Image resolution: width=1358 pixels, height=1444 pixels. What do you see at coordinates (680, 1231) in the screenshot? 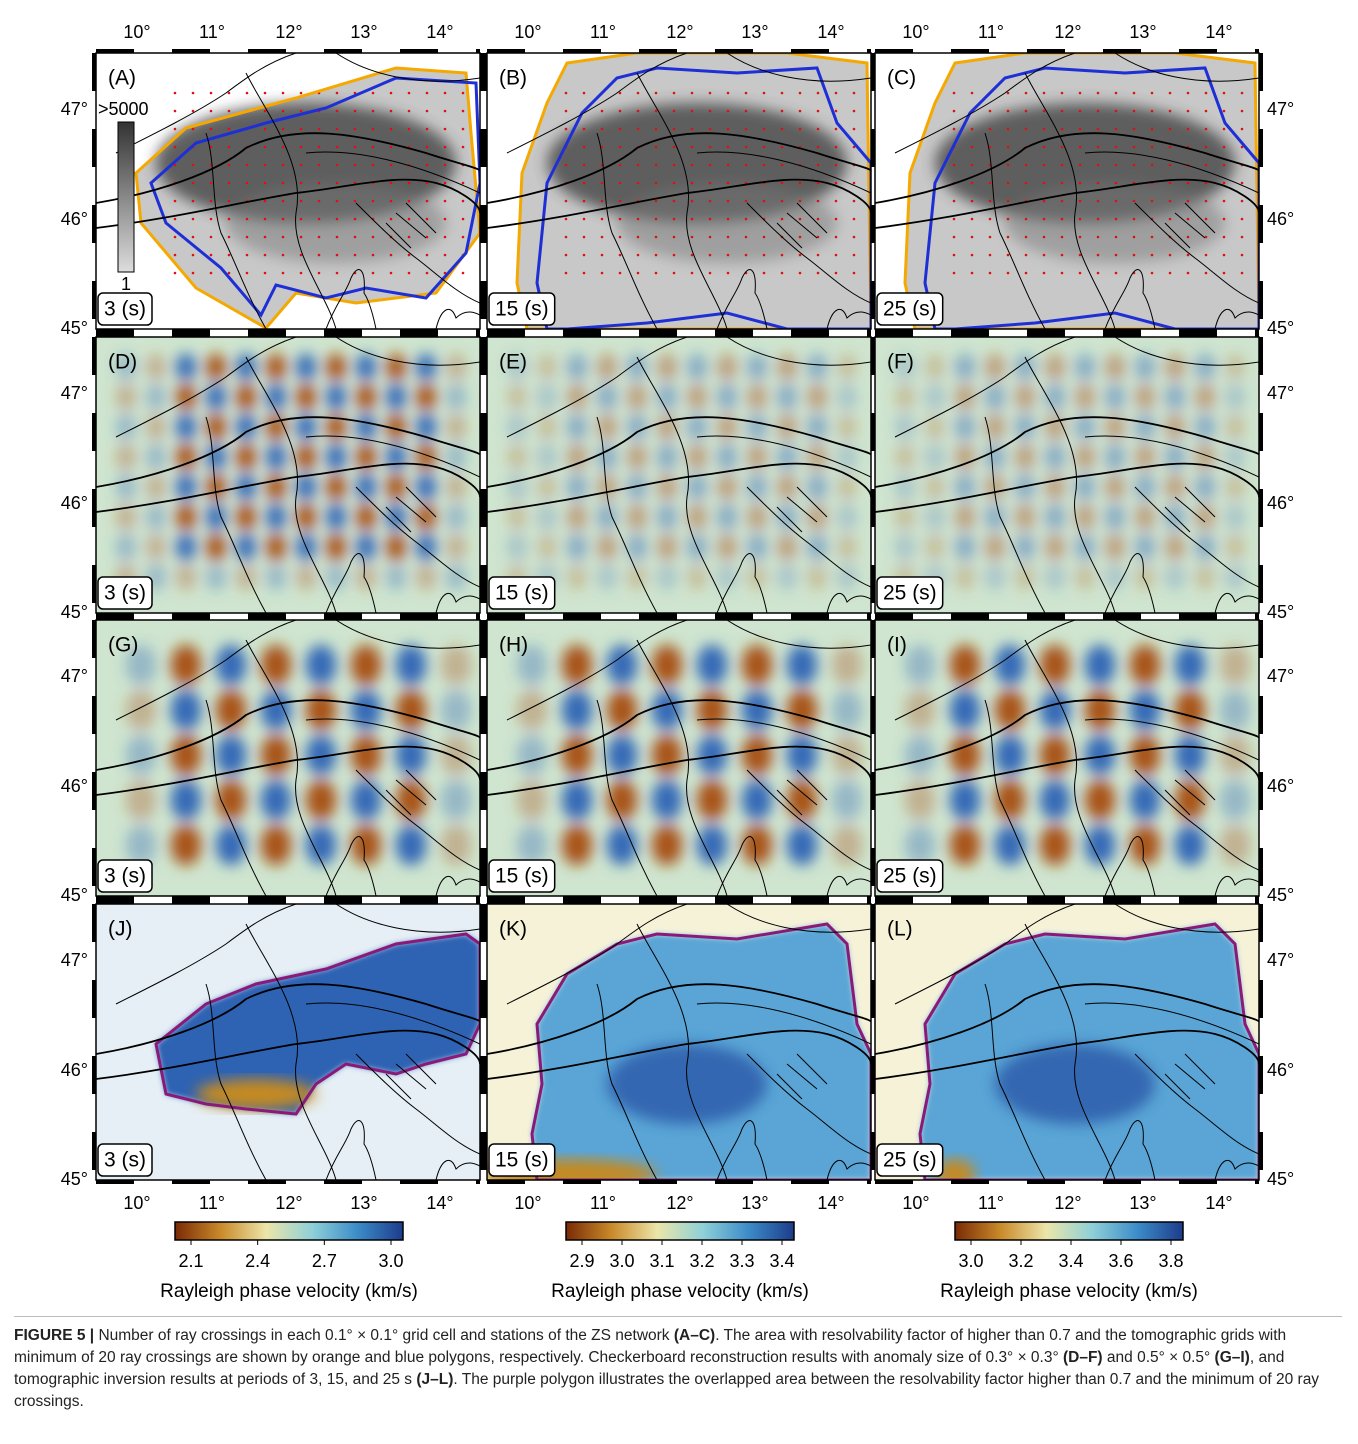
I see `colorbar-gradient` at bounding box center [680, 1231].